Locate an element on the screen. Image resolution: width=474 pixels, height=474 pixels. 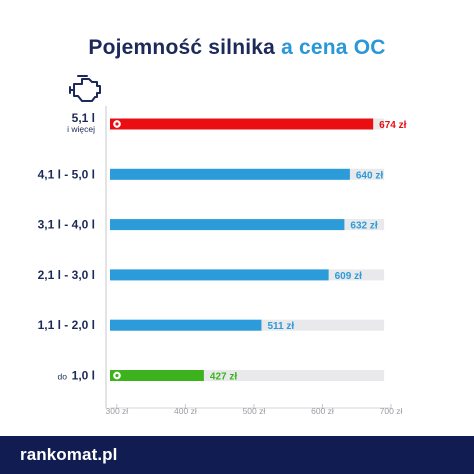
x-tick-label: 500 zł is located at coordinates (254, 411).